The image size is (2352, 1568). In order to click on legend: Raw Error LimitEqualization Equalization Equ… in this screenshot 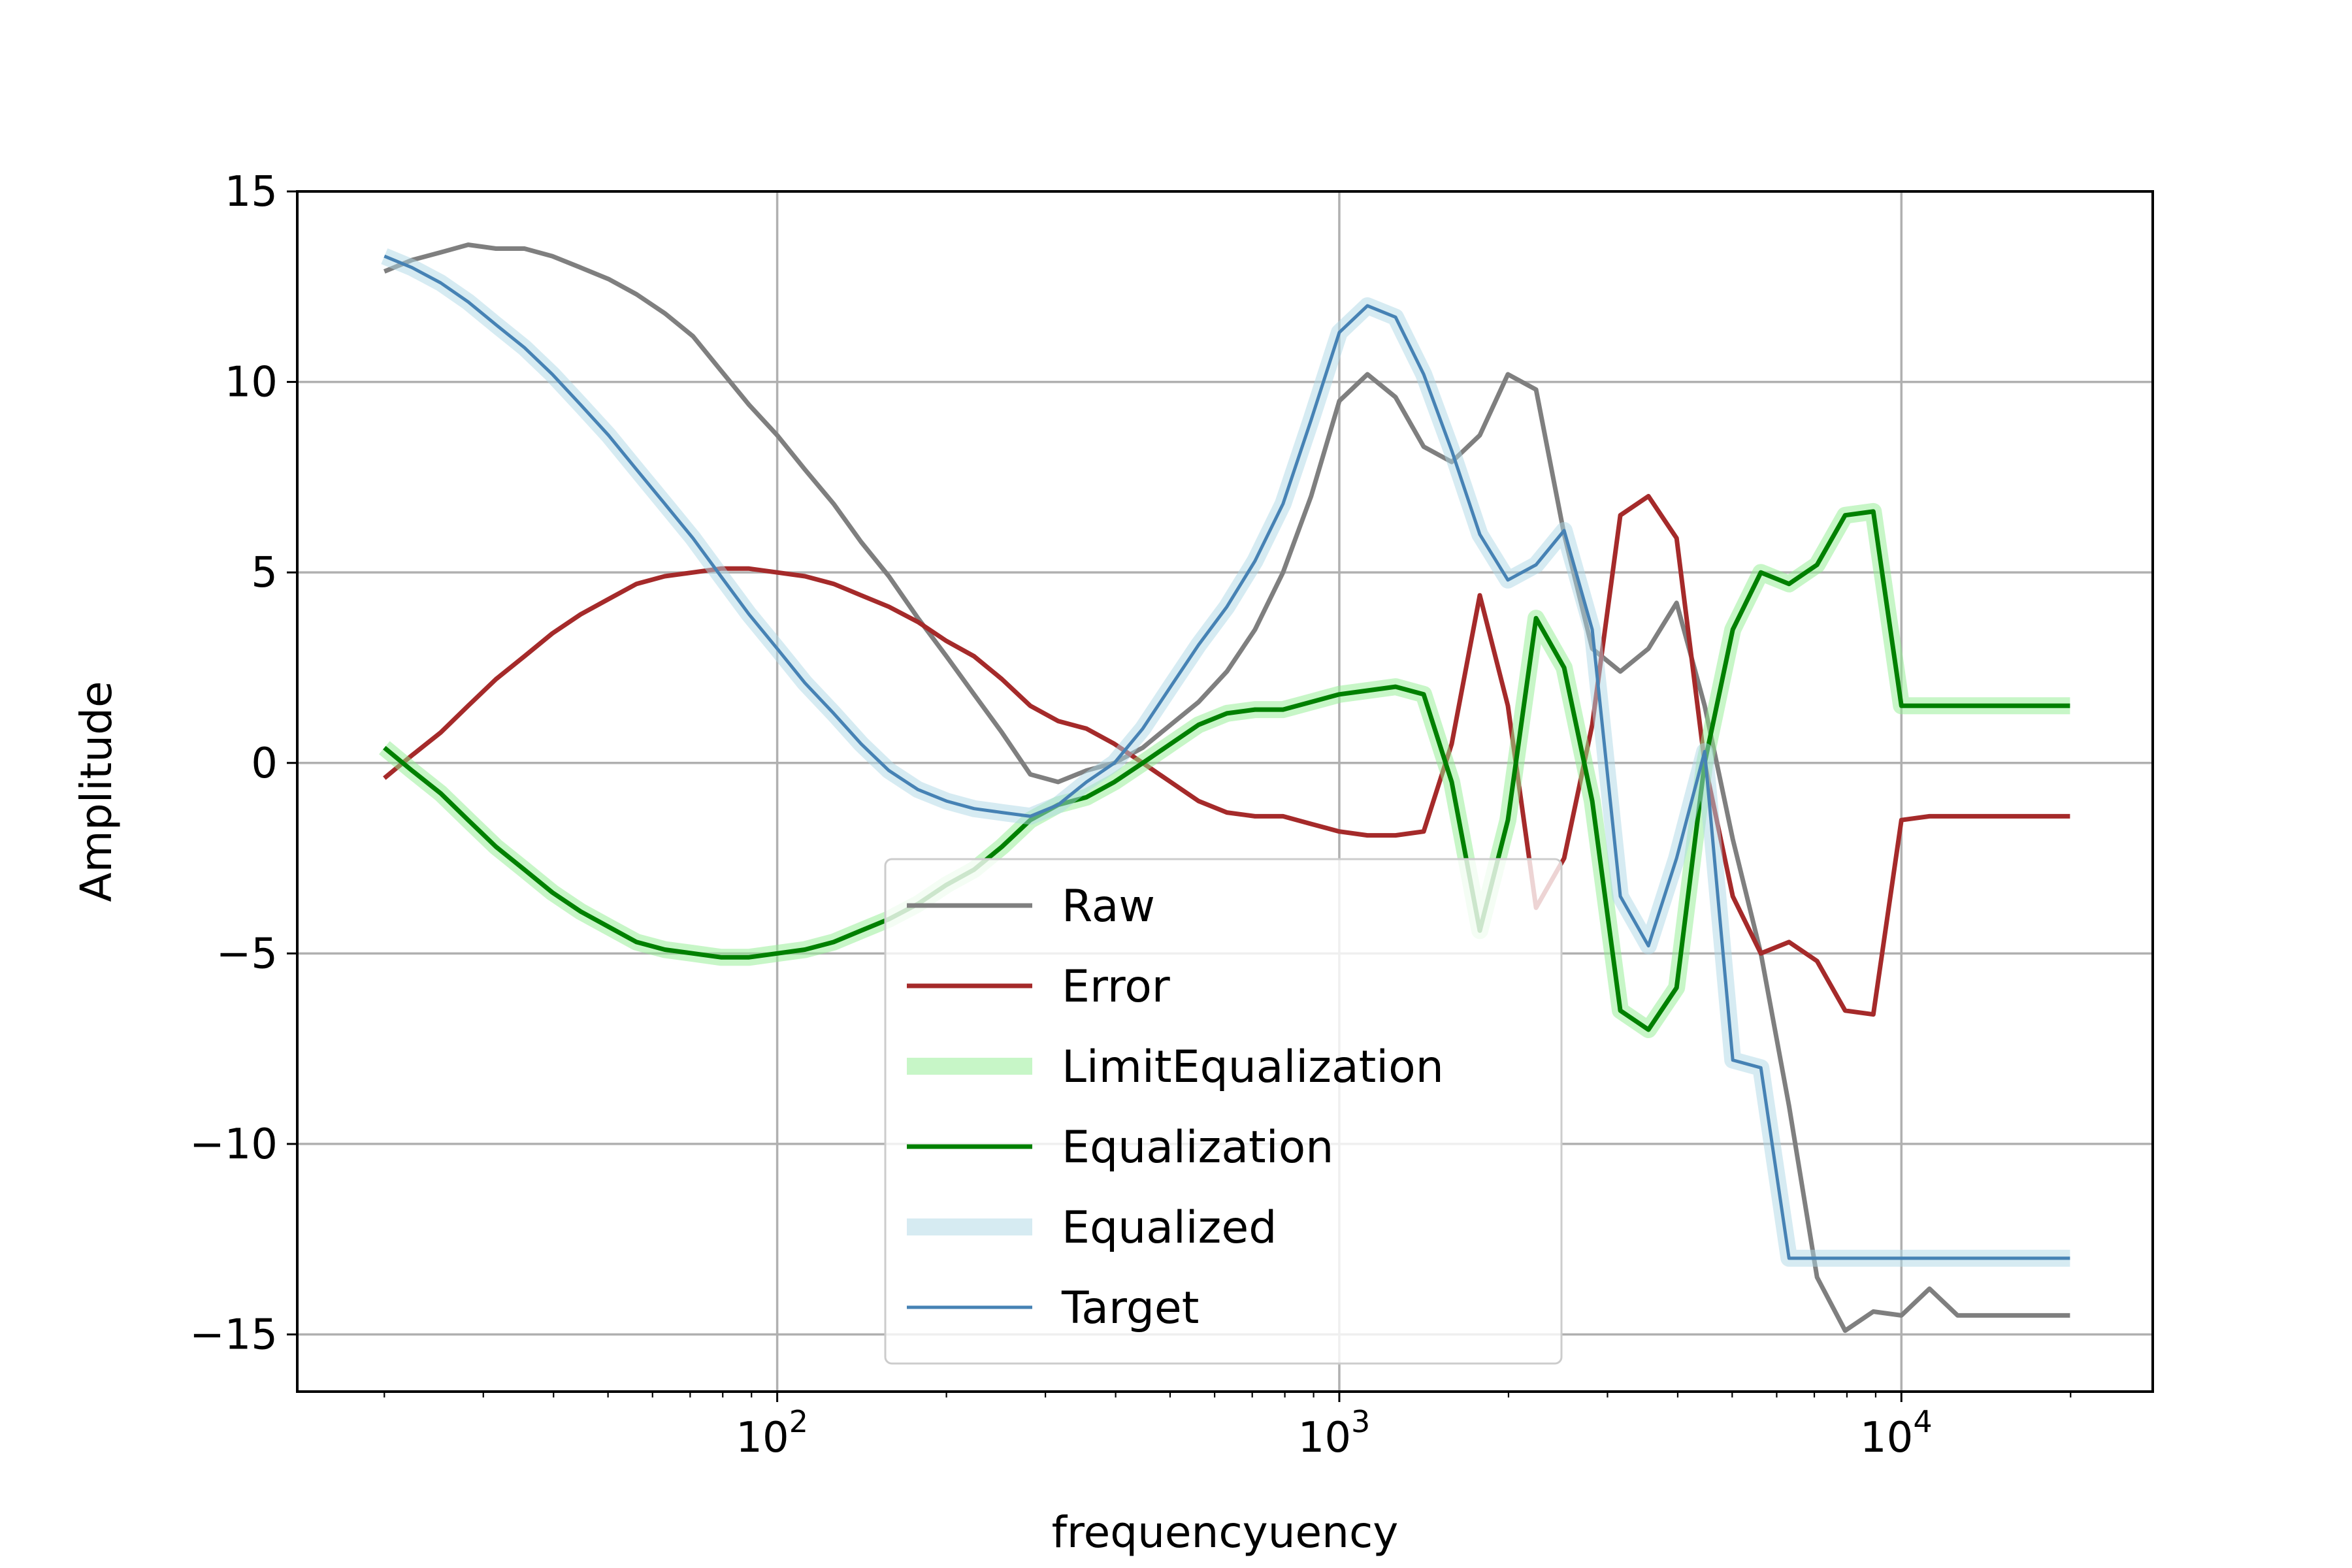, I will do `click(1223, 1111)`.